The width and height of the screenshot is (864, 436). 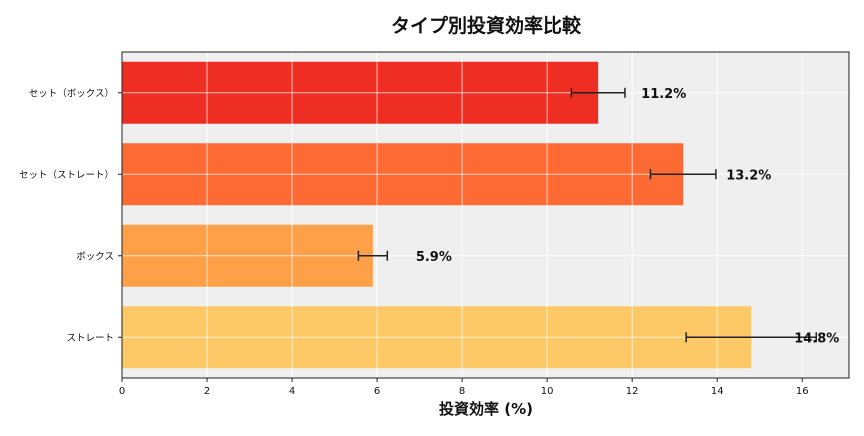 I want to click on x-tick-label: 16, so click(x=802, y=391).